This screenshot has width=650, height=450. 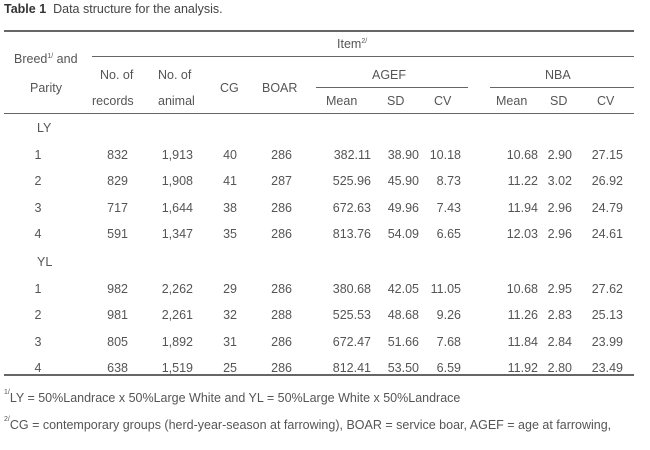 I want to click on table-cell: 38.90, so click(x=403, y=154).